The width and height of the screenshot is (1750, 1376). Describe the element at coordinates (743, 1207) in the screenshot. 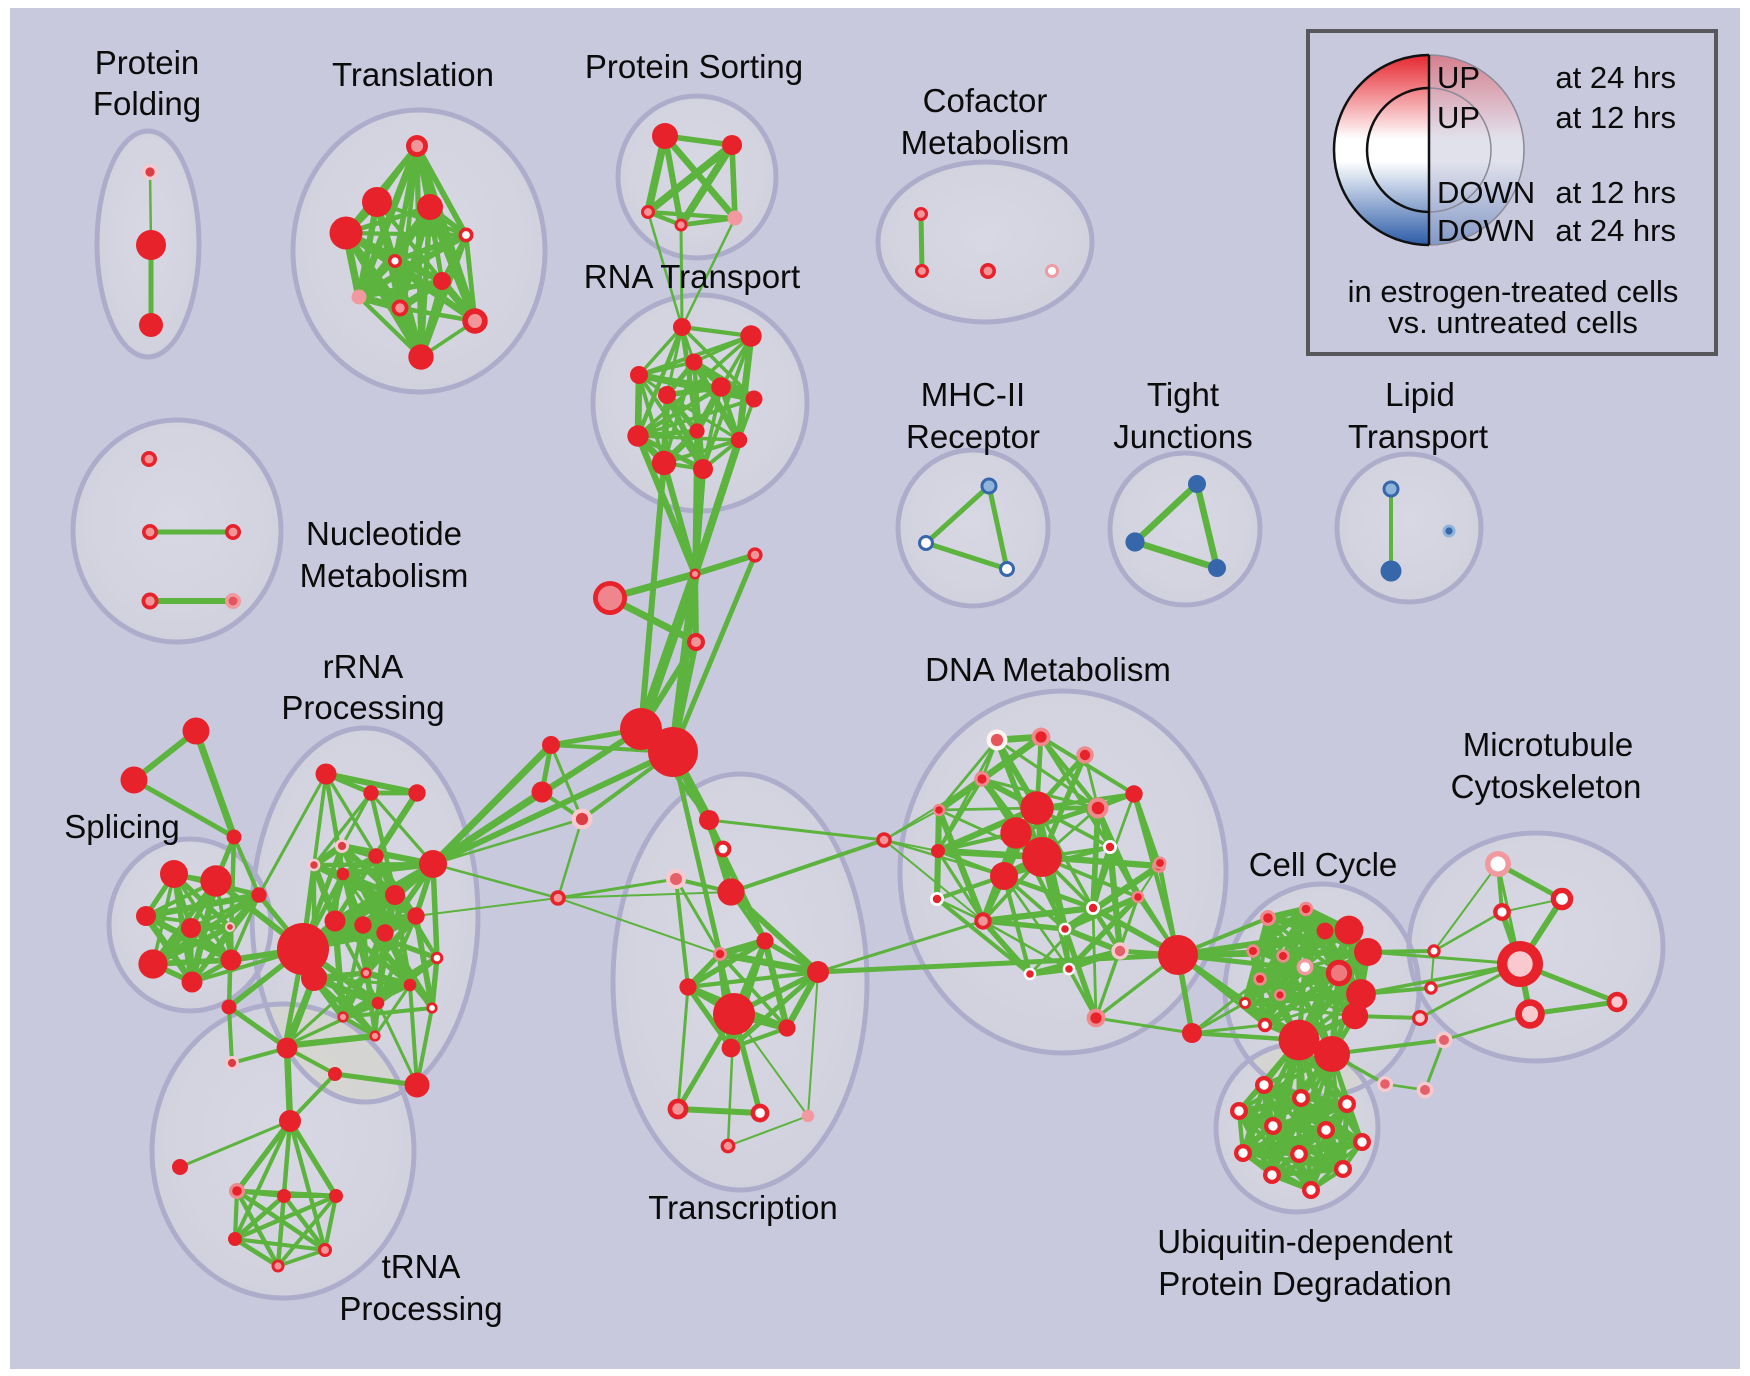

I see `svg-text: Transcription` at that location.